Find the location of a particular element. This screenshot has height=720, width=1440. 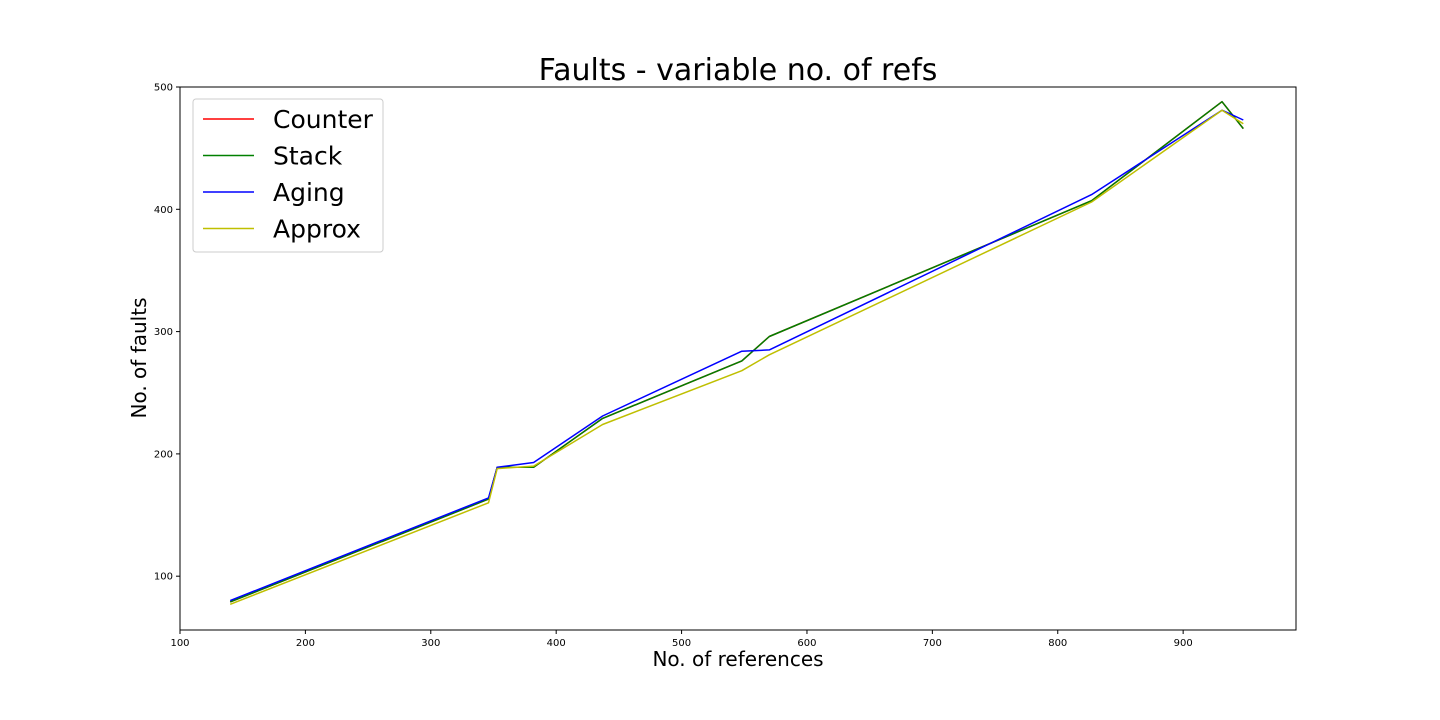

y-axis: 100 200 300 400 500 is located at coordinates (167, 333).